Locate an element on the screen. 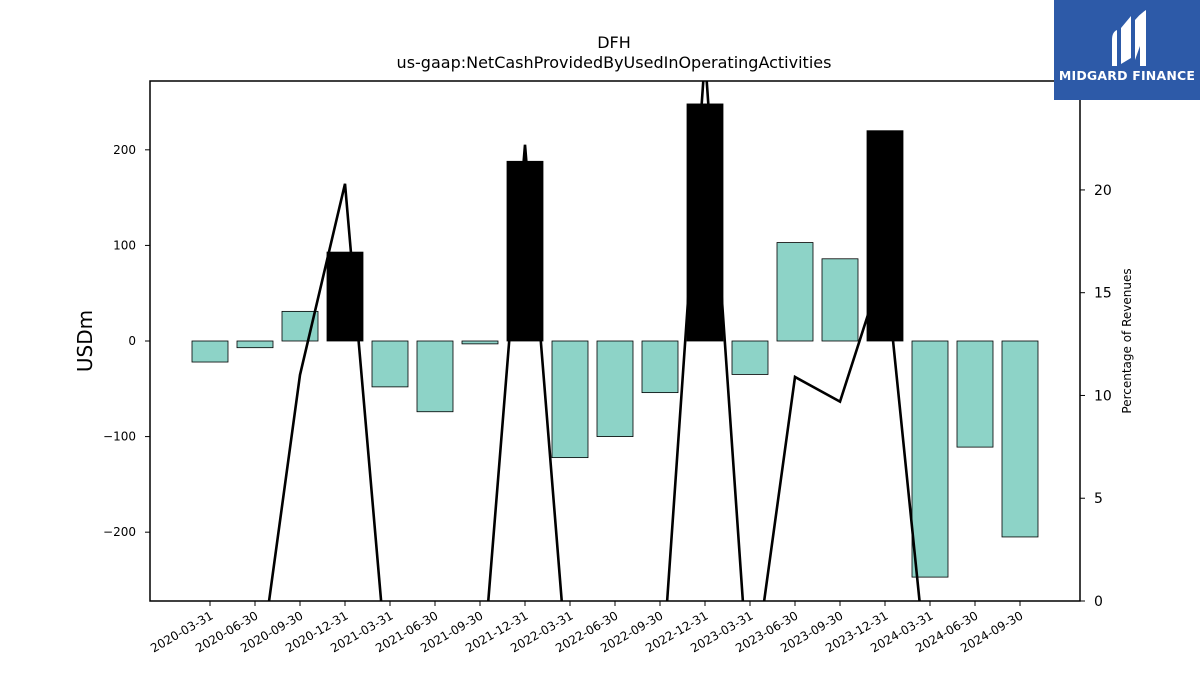 This screenshot has height=675, width=1200. y2-axis: 0 5 10 15 20 is located at coordinates (1096, 396).